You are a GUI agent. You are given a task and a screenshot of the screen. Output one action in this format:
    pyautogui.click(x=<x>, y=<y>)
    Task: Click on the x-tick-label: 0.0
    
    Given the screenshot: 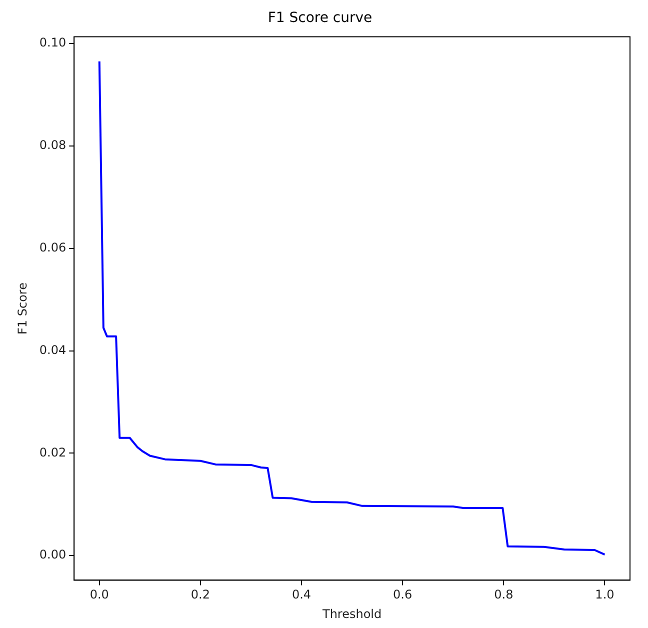 What is the action you would take?
    pyautogui.click(x=99, y=595)
    